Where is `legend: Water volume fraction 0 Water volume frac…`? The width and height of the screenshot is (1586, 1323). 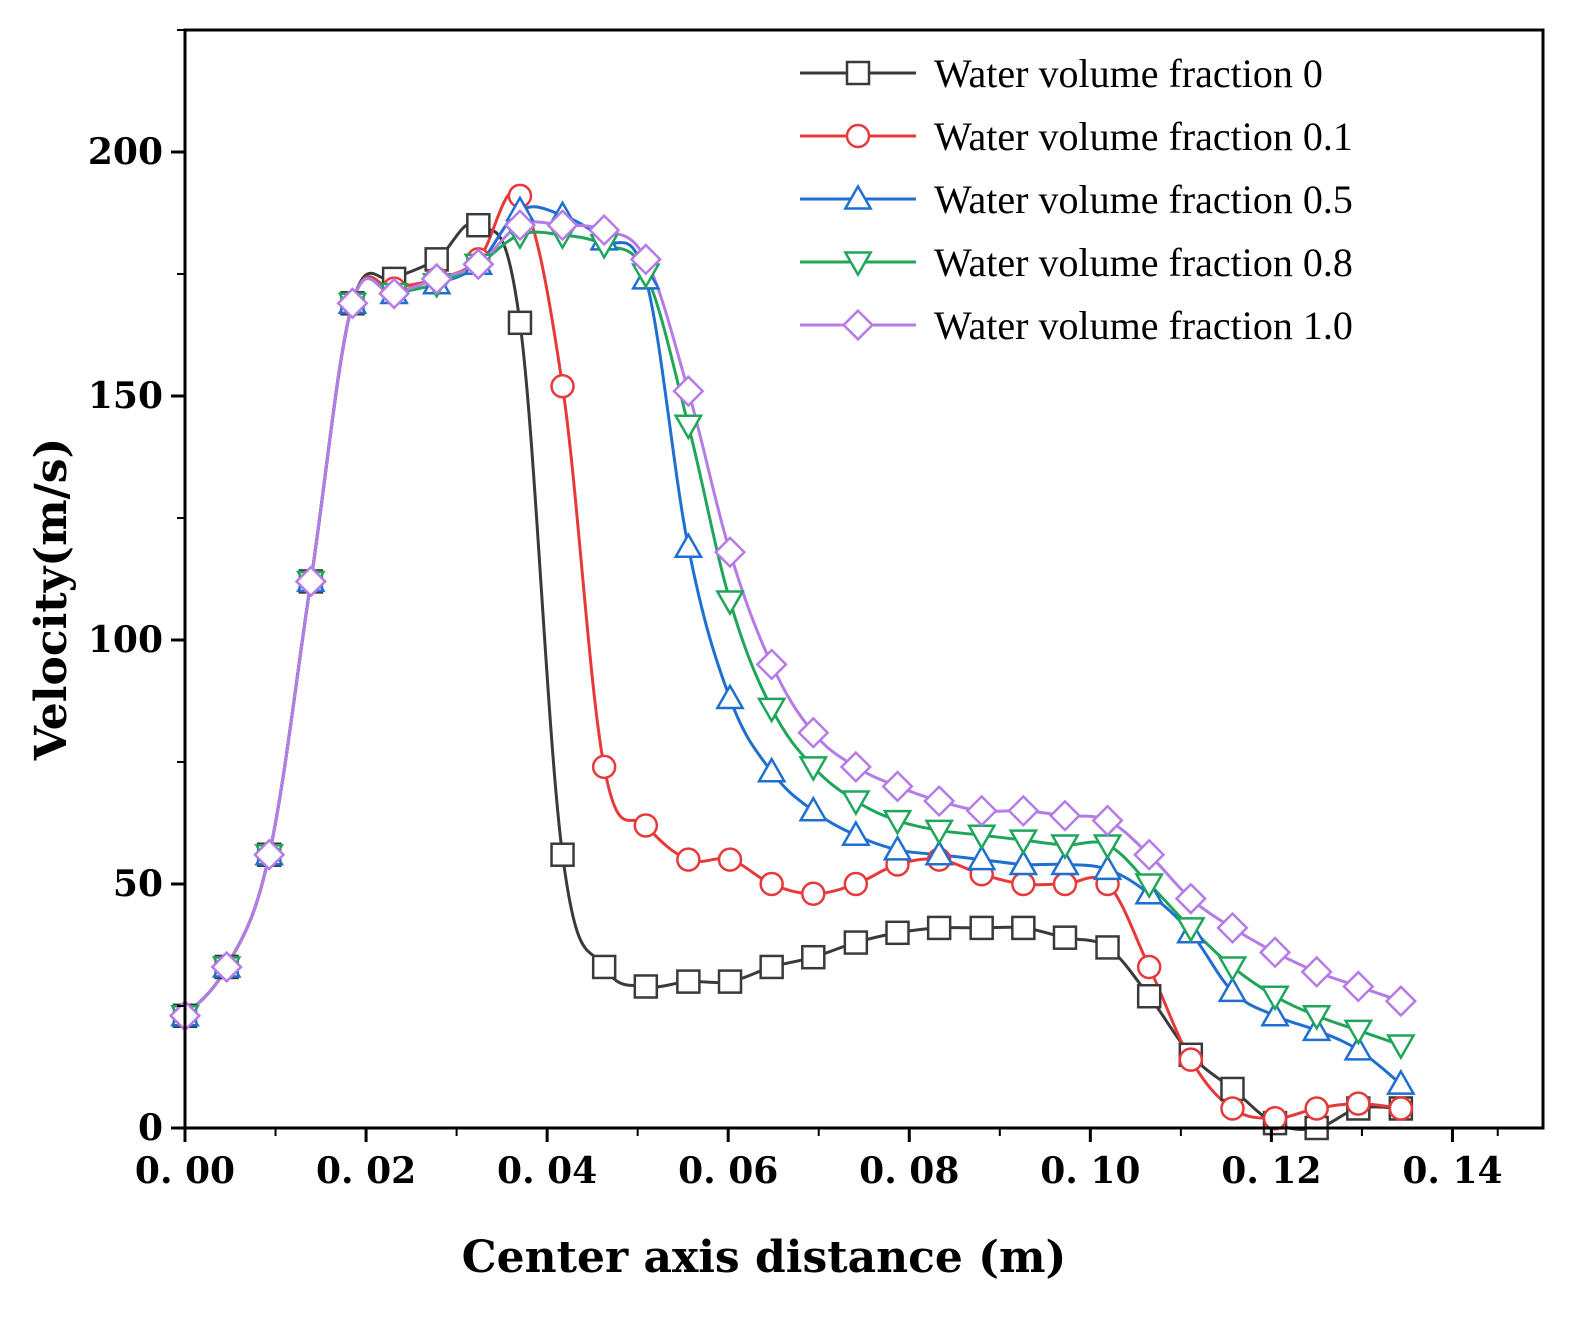 legend: Water volume fraction 0 Water volume frac… is located at coordinates (1076, 199).